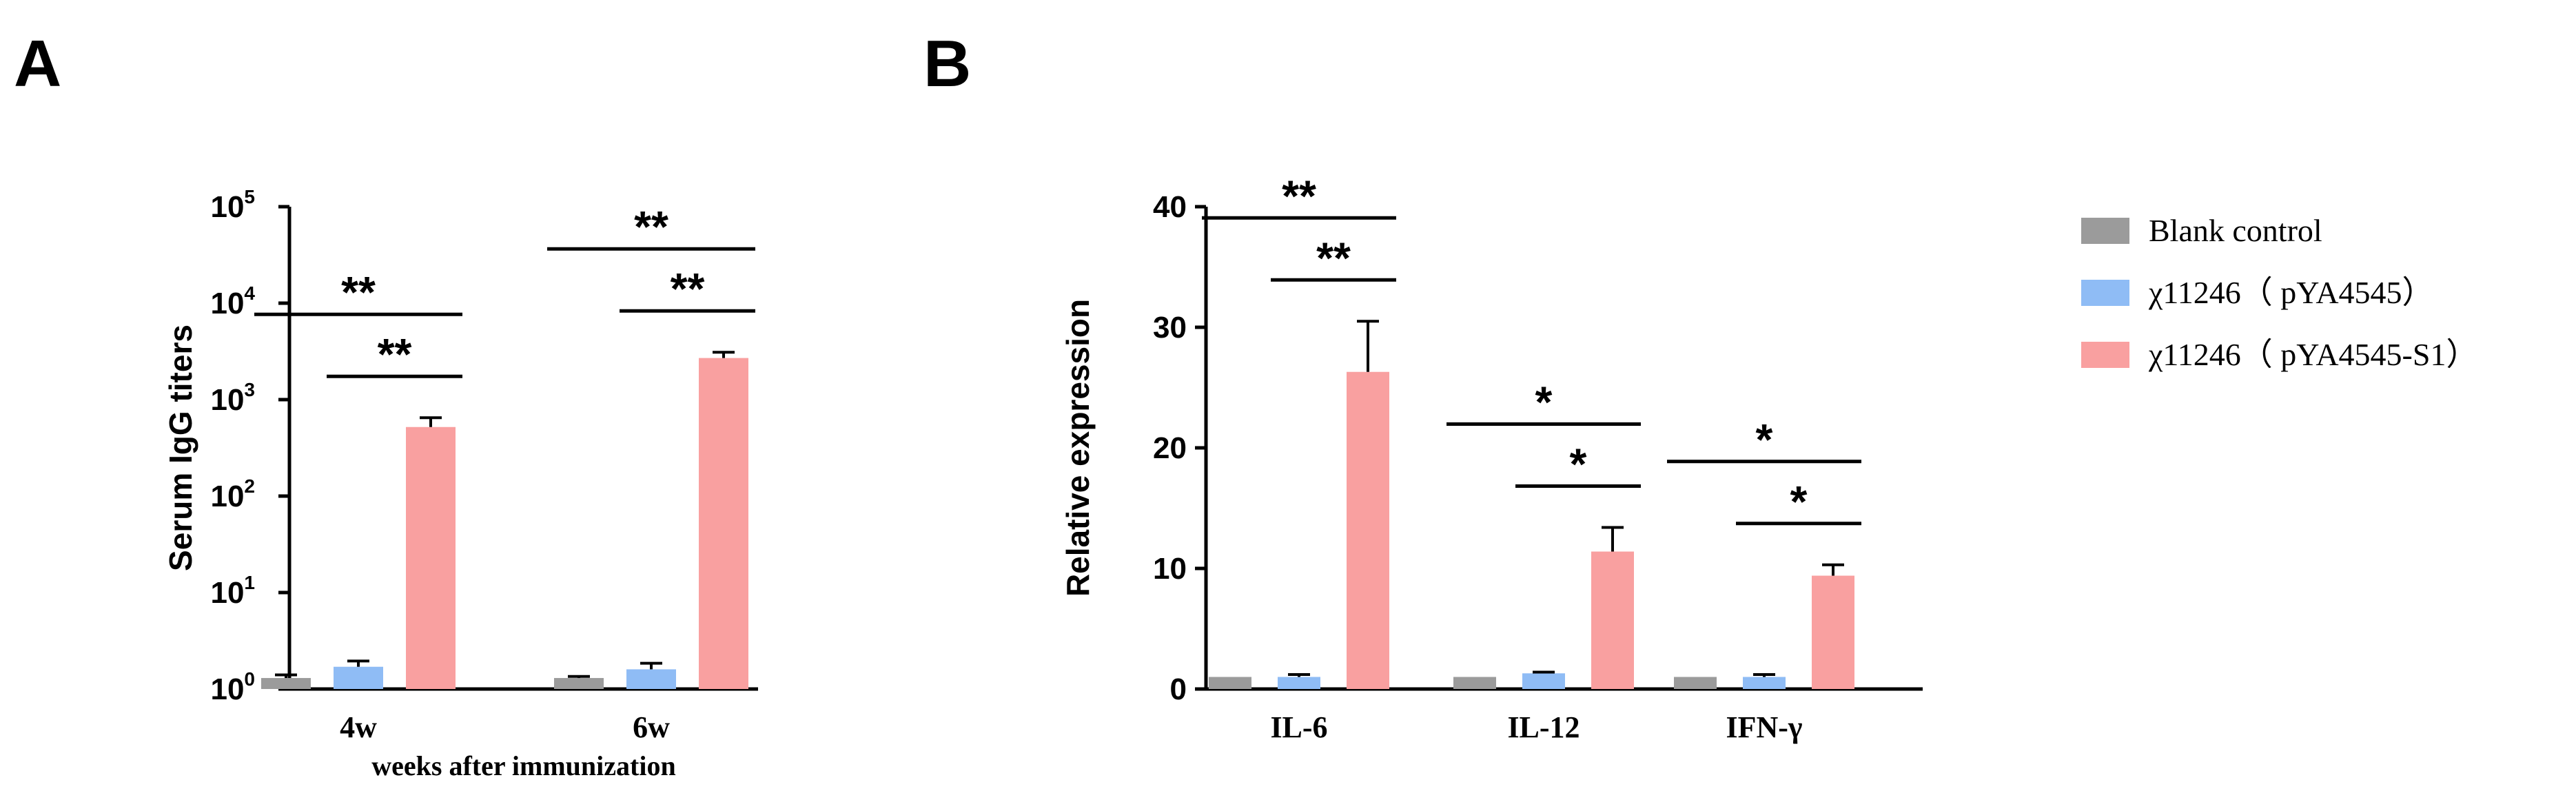 This screenshot has height=802, width=2576. I want to click on y-ticks-b: 0 10 20 30 40, so click(1179, 448).